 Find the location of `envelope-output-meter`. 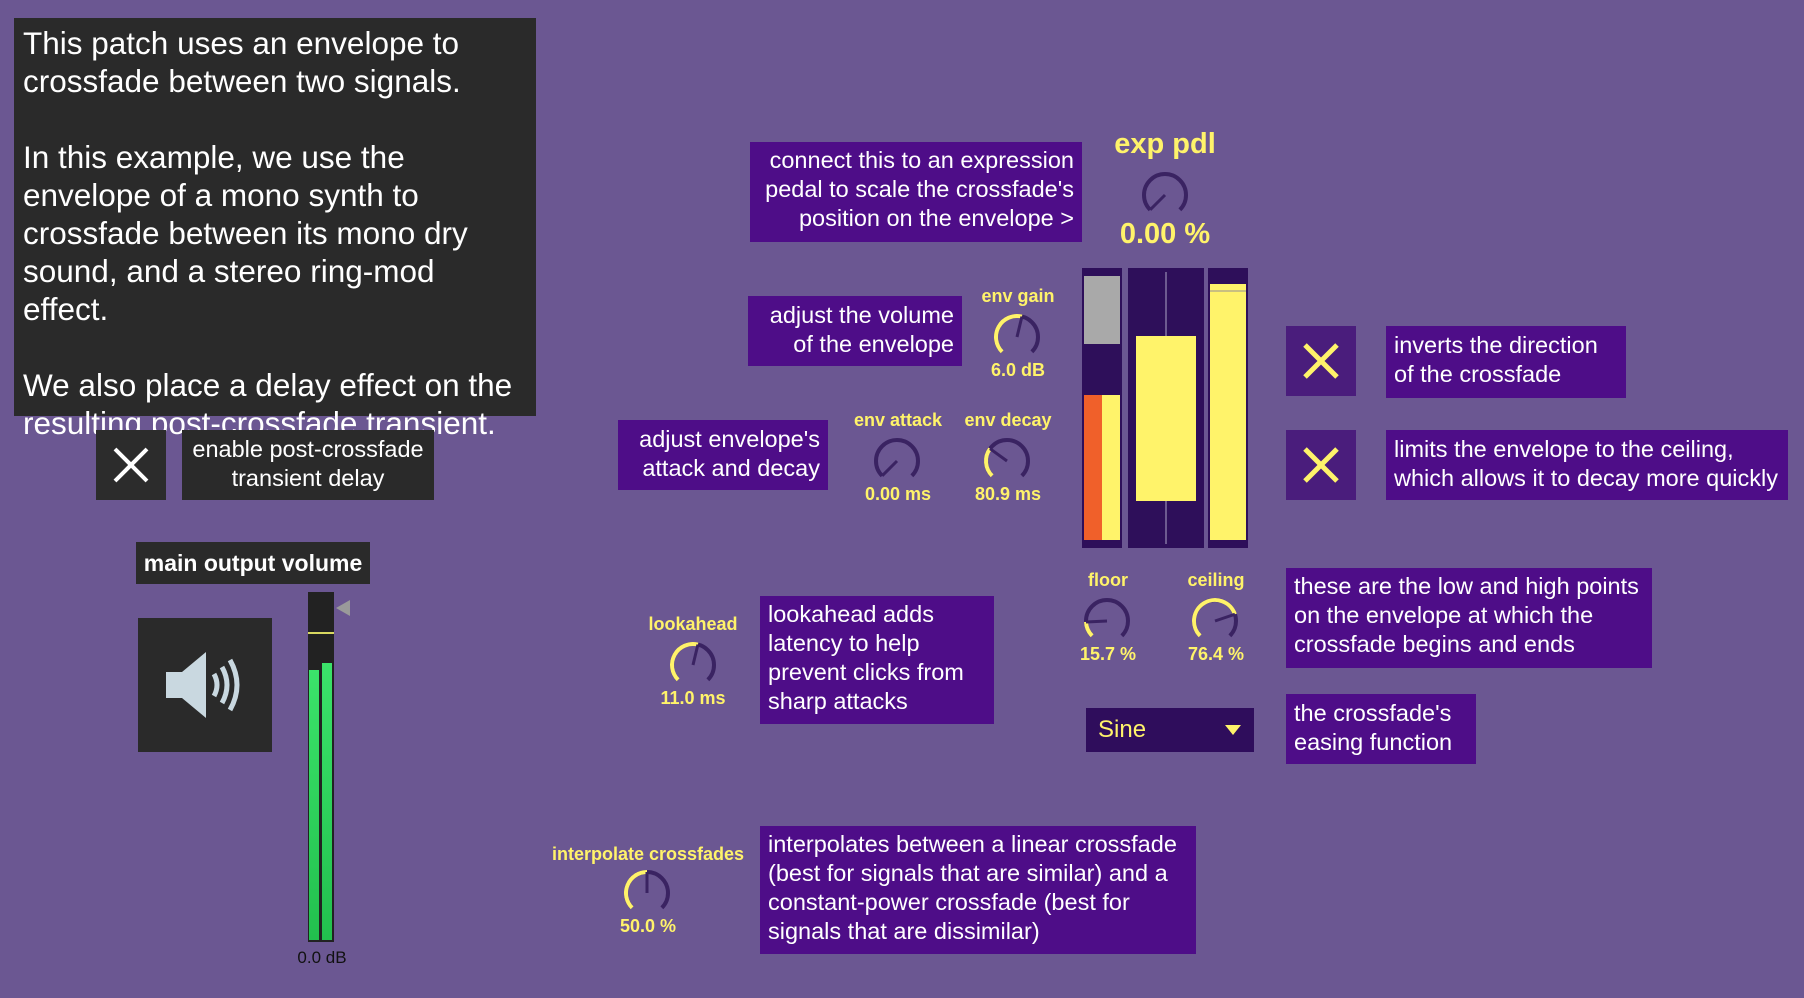

envelope-output-meter is located at coordinates (1228, 408).